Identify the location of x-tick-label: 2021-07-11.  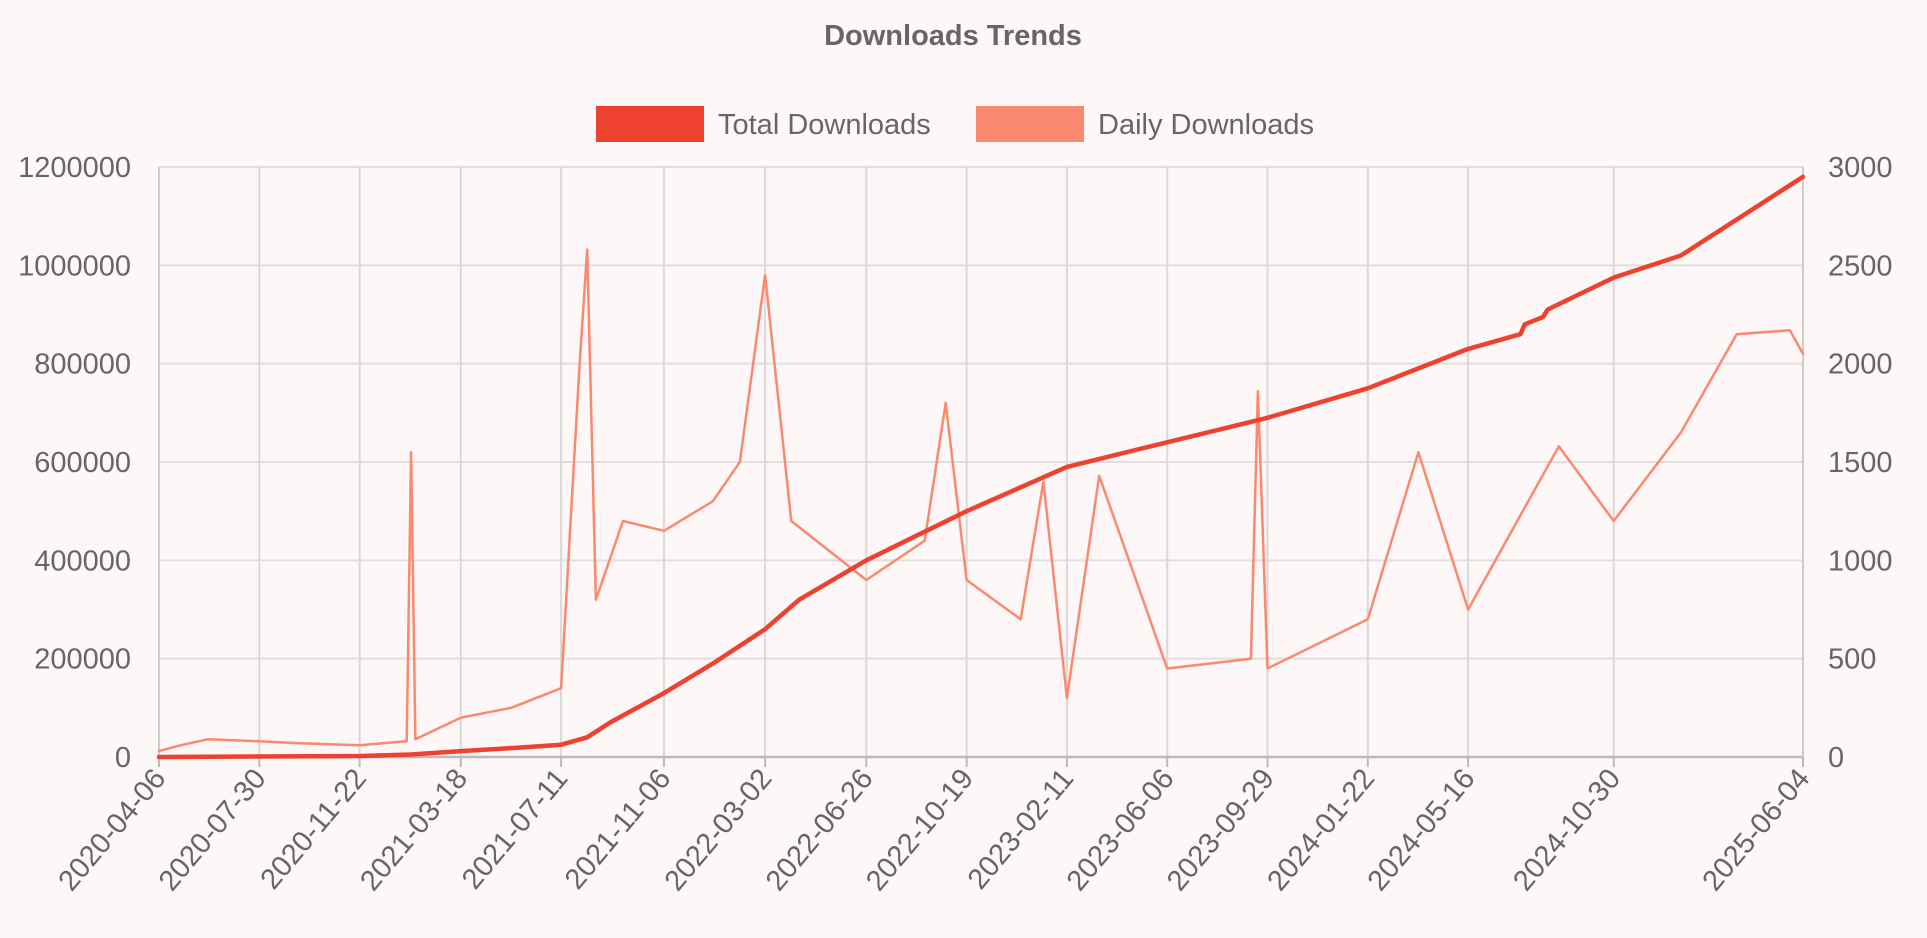
(515, 829).